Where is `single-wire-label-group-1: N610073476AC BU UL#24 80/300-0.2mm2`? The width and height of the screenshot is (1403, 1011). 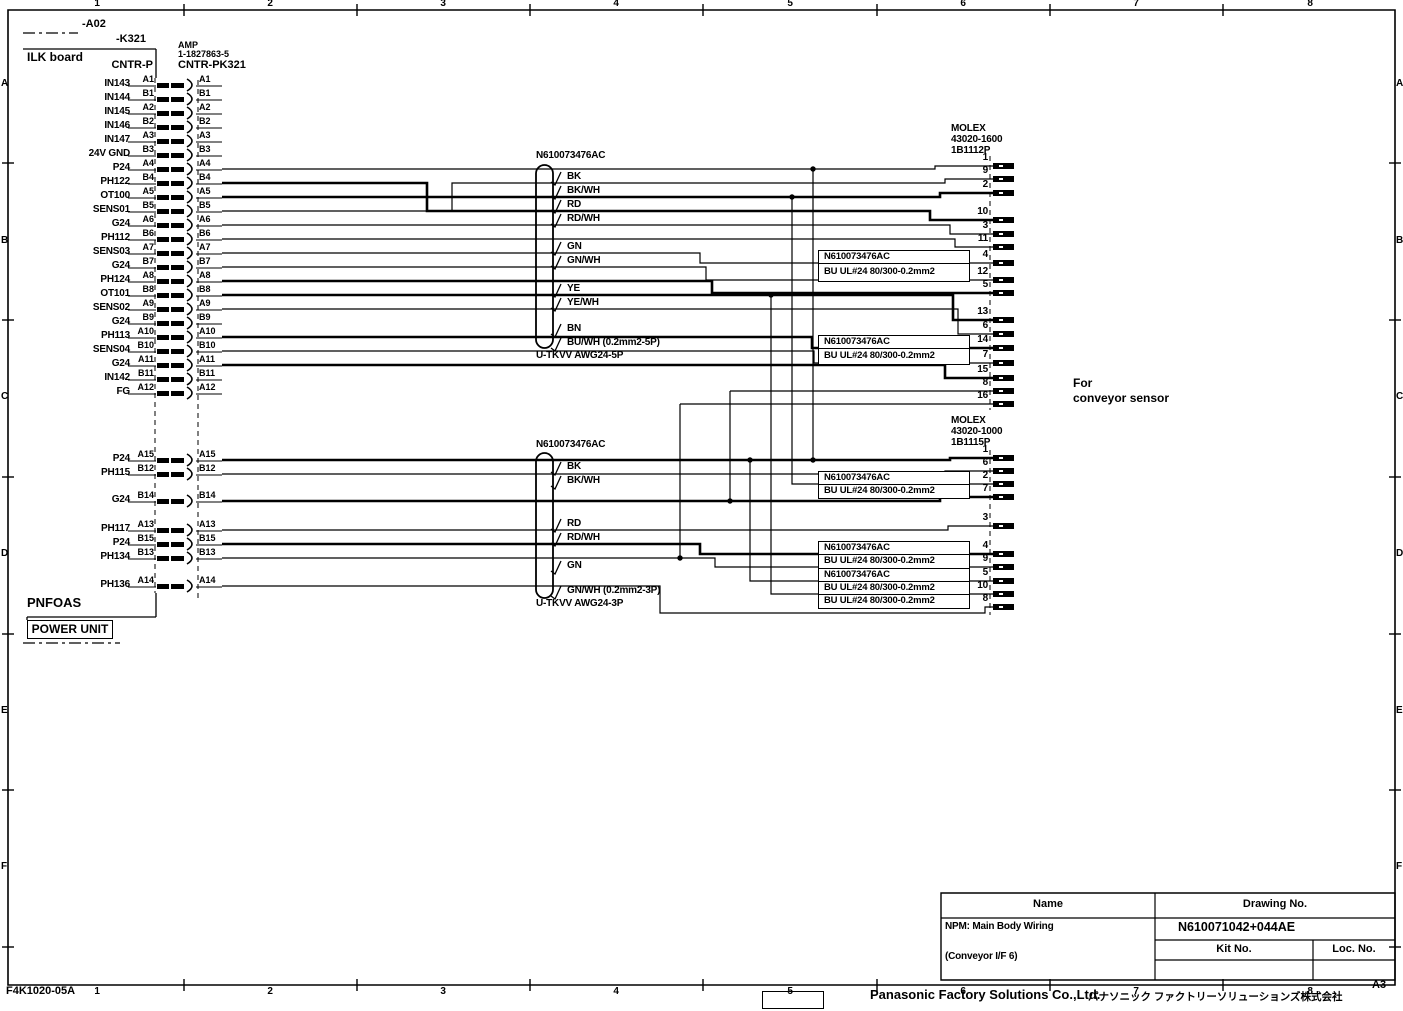 single-wire-label-group-1: N610073476AC BU UL#24 80/300-0.2mm2 is located at coordinates (894, 266).